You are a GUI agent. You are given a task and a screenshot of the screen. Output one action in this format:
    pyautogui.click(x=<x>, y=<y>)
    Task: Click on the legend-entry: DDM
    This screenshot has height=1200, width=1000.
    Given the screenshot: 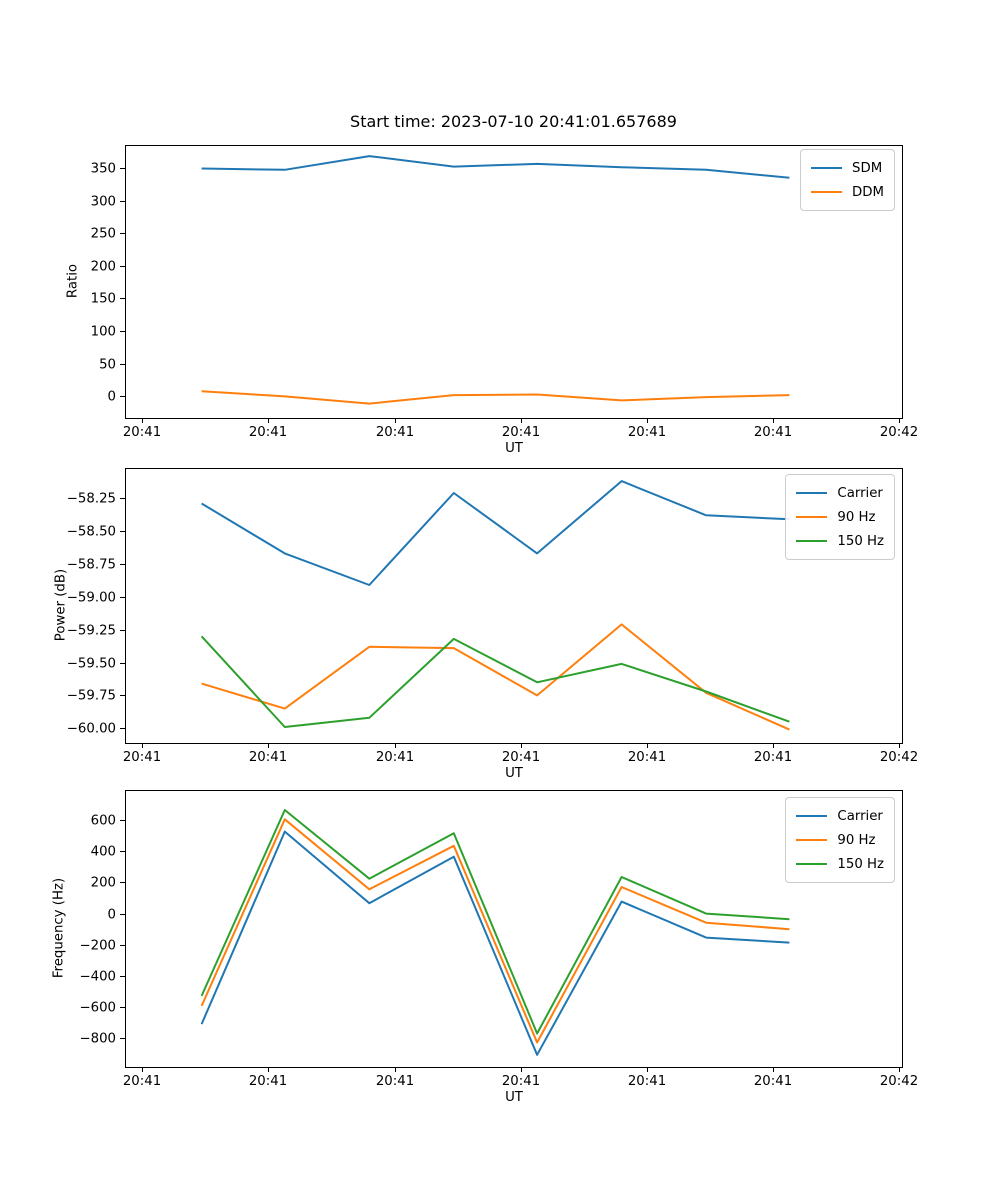 What is the action you would take?
    pyautogui.click(x=847, y=192)
    